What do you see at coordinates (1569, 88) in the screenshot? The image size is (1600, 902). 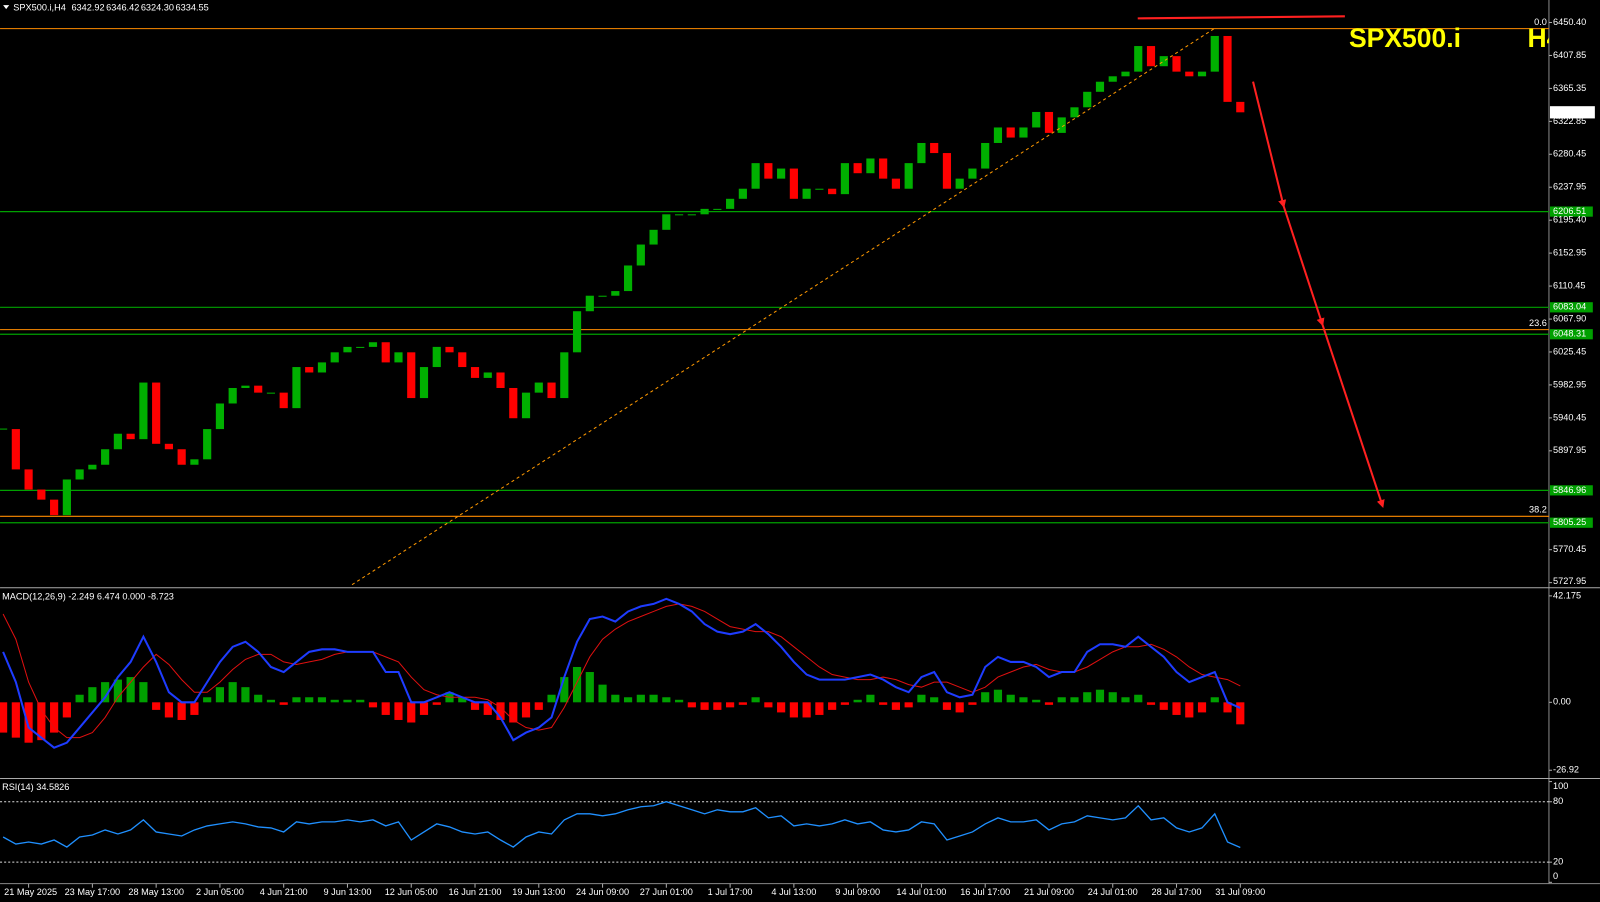 I see `y-tick-label: 6365.35` at bounding box center [1569, 88].